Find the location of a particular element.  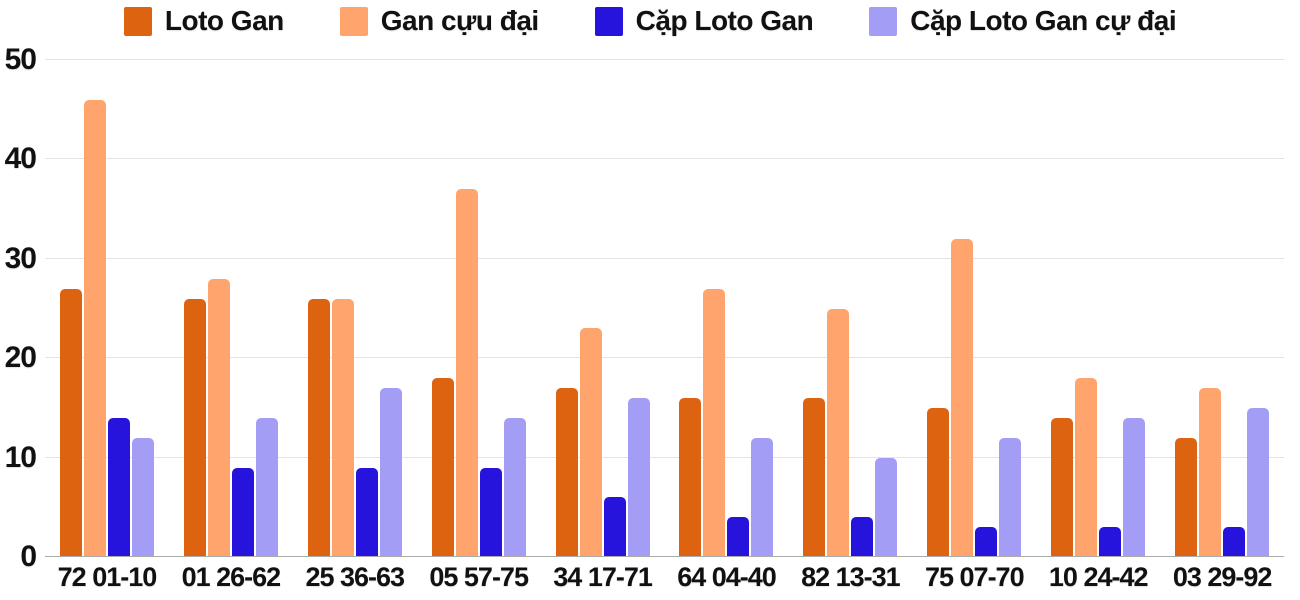

legend-label: Cặp Loto Gan cự đại is located at coordinates (1043, 20).